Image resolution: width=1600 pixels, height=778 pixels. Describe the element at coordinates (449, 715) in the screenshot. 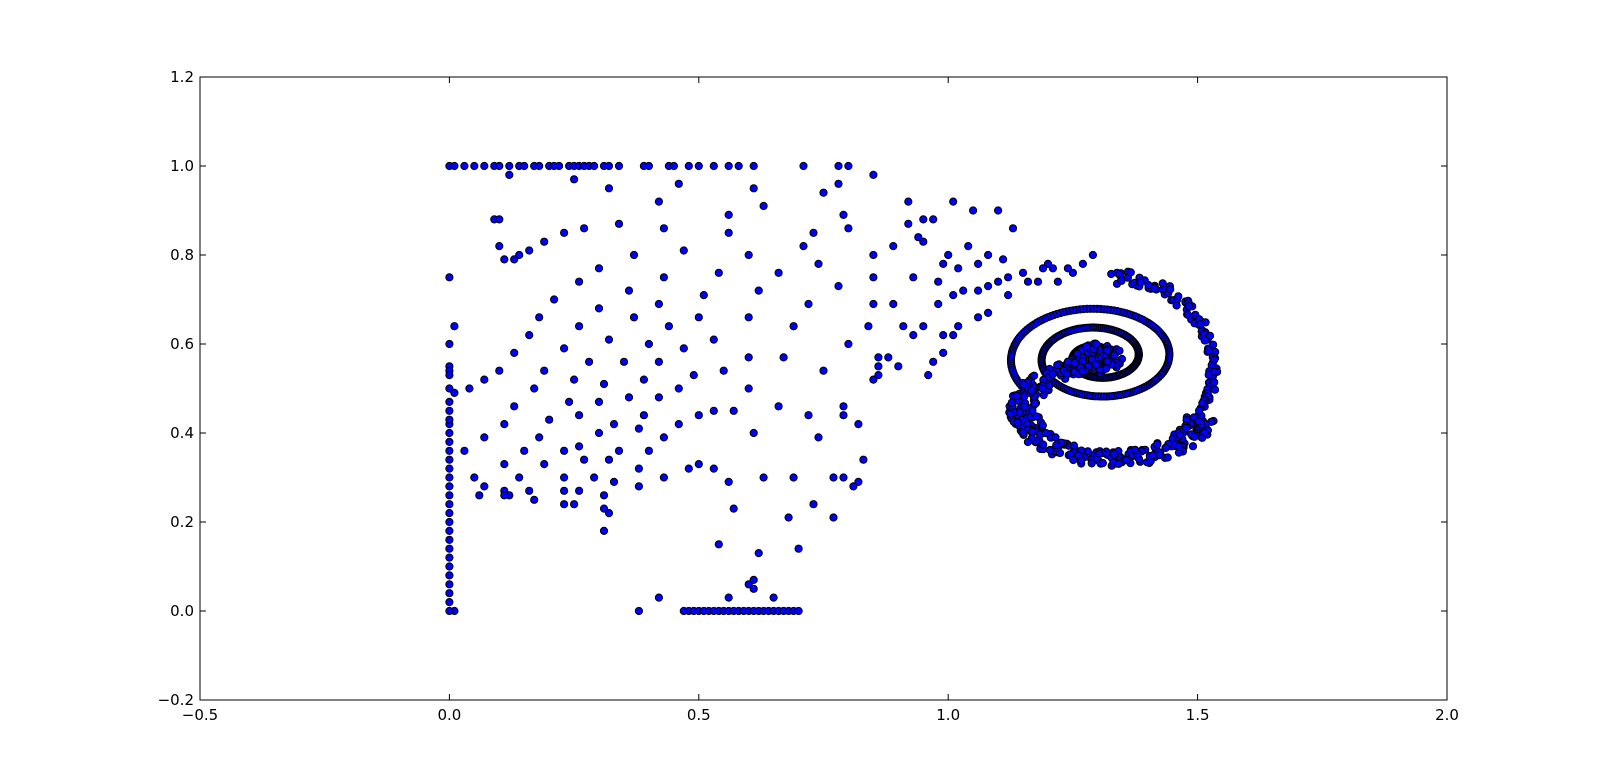

I see `x-tick-label: 0.0` at that location.